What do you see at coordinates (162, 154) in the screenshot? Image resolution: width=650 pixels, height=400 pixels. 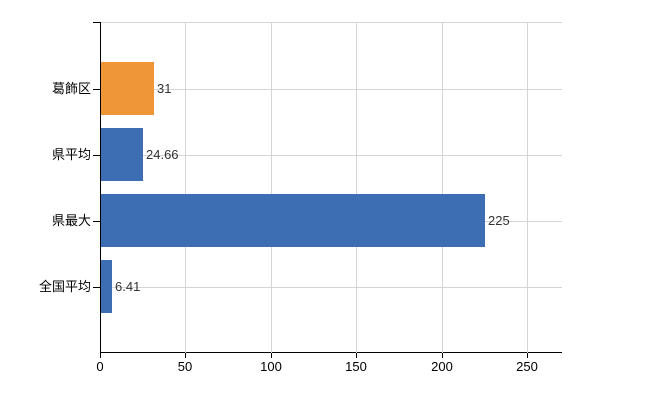 I see `value-label: 24.66` at bounding box center [162, 154].